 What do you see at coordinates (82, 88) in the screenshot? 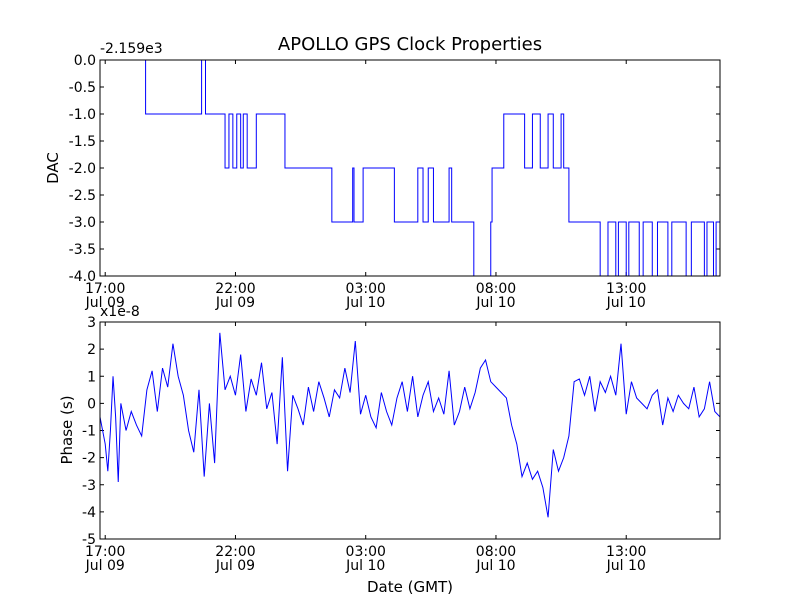
I see `top-y-tick-label: -0.5` at bounding box center [82, 88].